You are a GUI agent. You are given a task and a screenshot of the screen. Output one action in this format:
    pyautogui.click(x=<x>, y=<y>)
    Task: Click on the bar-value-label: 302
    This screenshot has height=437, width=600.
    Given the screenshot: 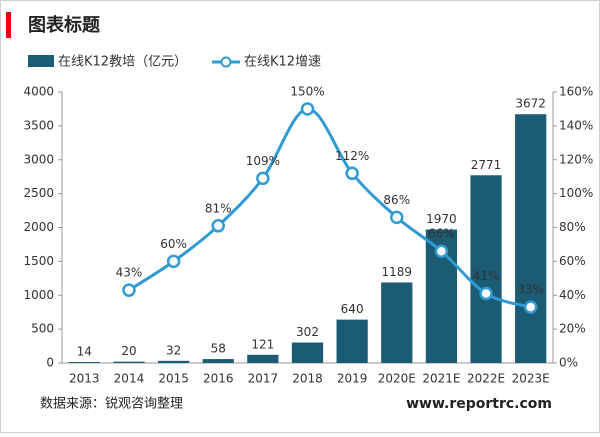 What is the action you would take?
    pyautogui.click(x=307, y=332)
    